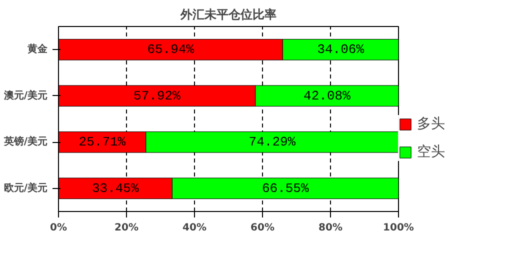 The width and height of the screenshot is (528, 267). Describe the element at coordinates (228, 15) in the screenshot. I see `chart-title: 外汇未平仓位比率` at that location.